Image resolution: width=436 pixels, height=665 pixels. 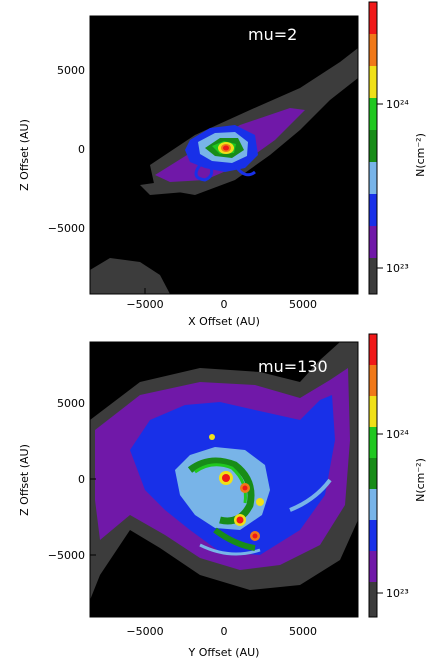 I want to click on x-tick-1-2: 5000, so click(x=303, y=304).